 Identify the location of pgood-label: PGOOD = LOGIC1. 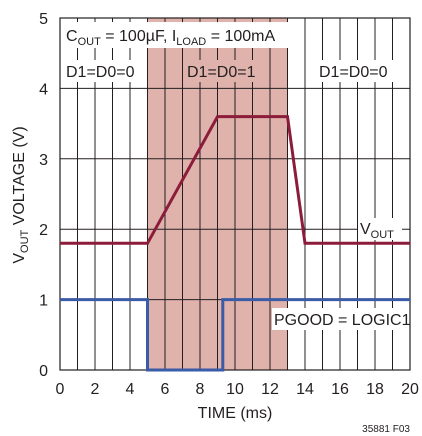
(342, 320).